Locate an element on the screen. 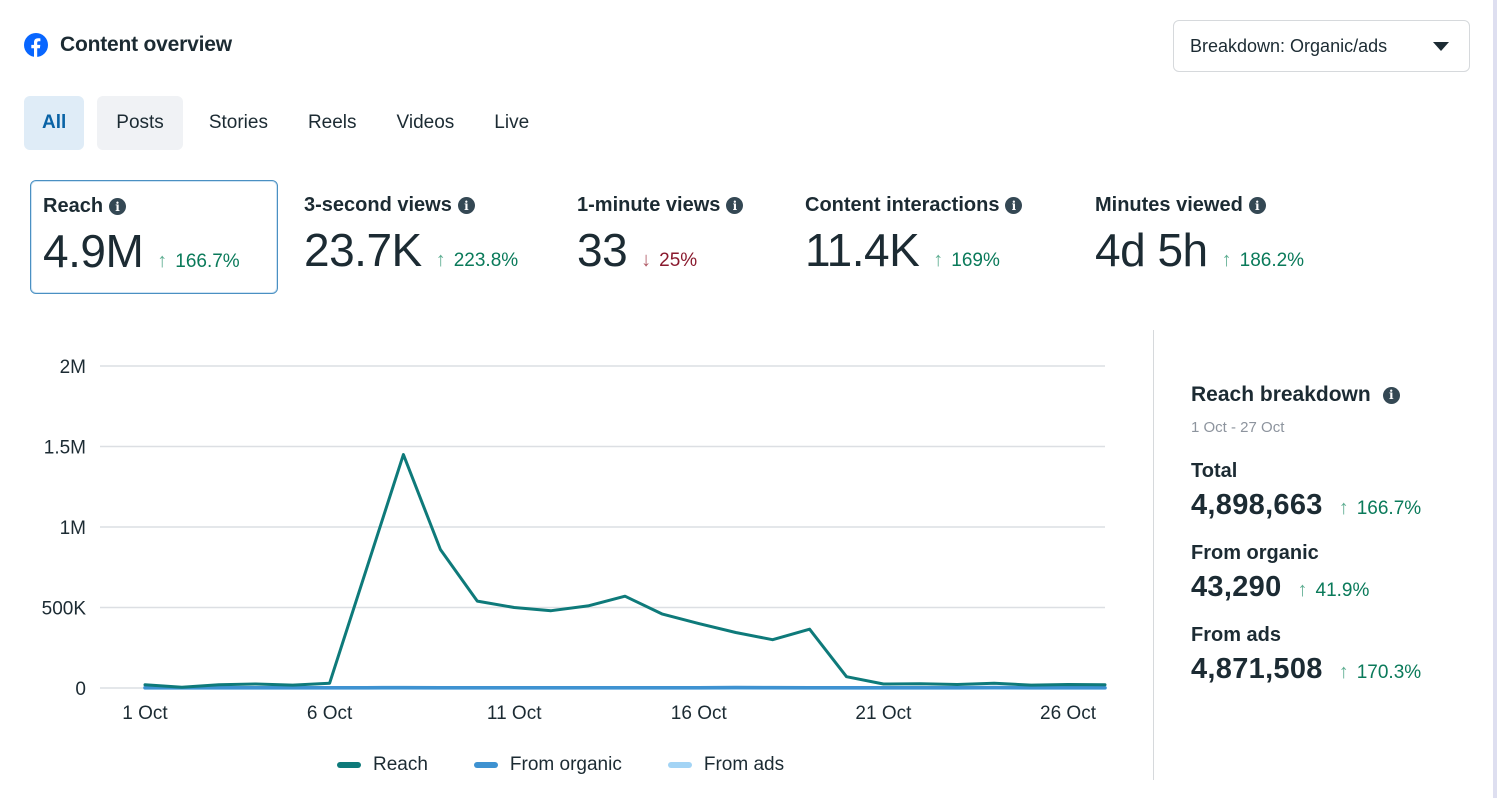 This screenshot has width=1497, height=798. tab-videos: Videos is located at coordinates (426, 123).